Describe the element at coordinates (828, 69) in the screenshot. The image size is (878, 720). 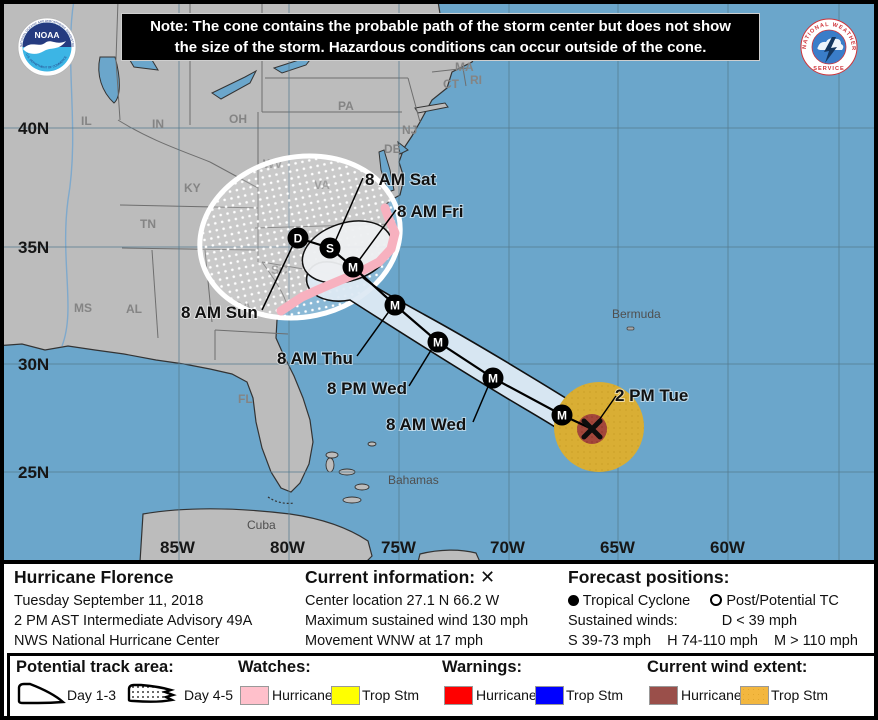
I see `nws-ring-bottom-text: SERVICE` at that location.